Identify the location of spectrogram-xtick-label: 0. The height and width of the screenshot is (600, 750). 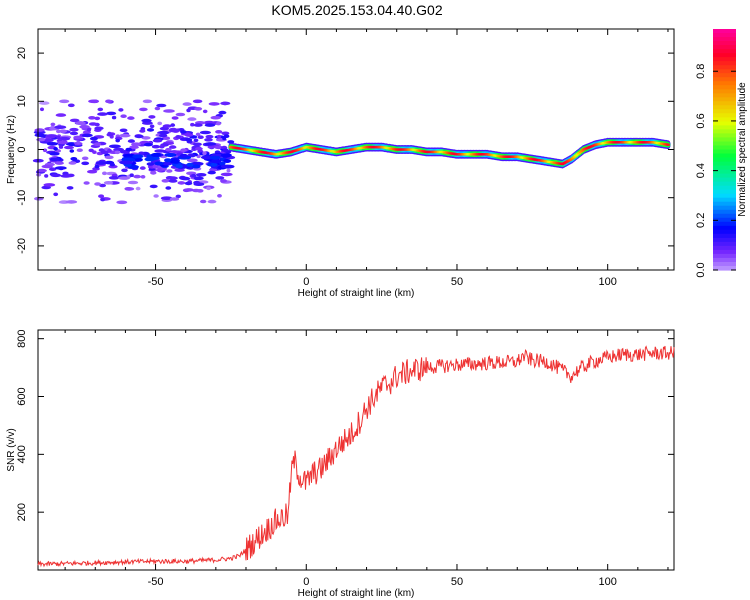
(306, 282).